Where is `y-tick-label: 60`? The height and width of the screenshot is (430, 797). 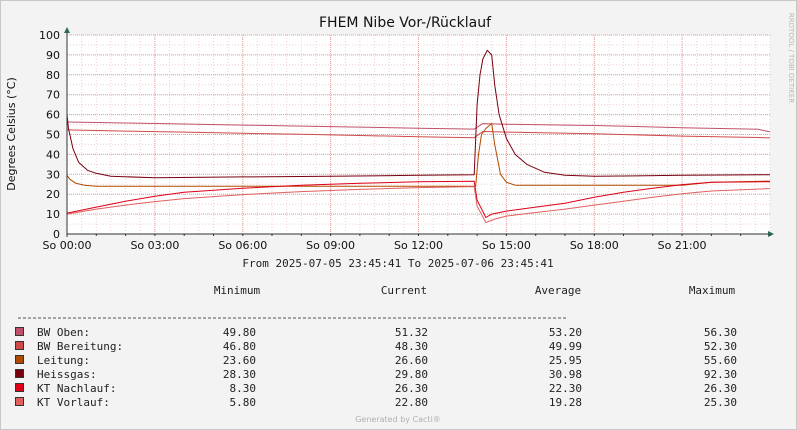
y-tick-label: 60 is located at coordinates (53, 115).